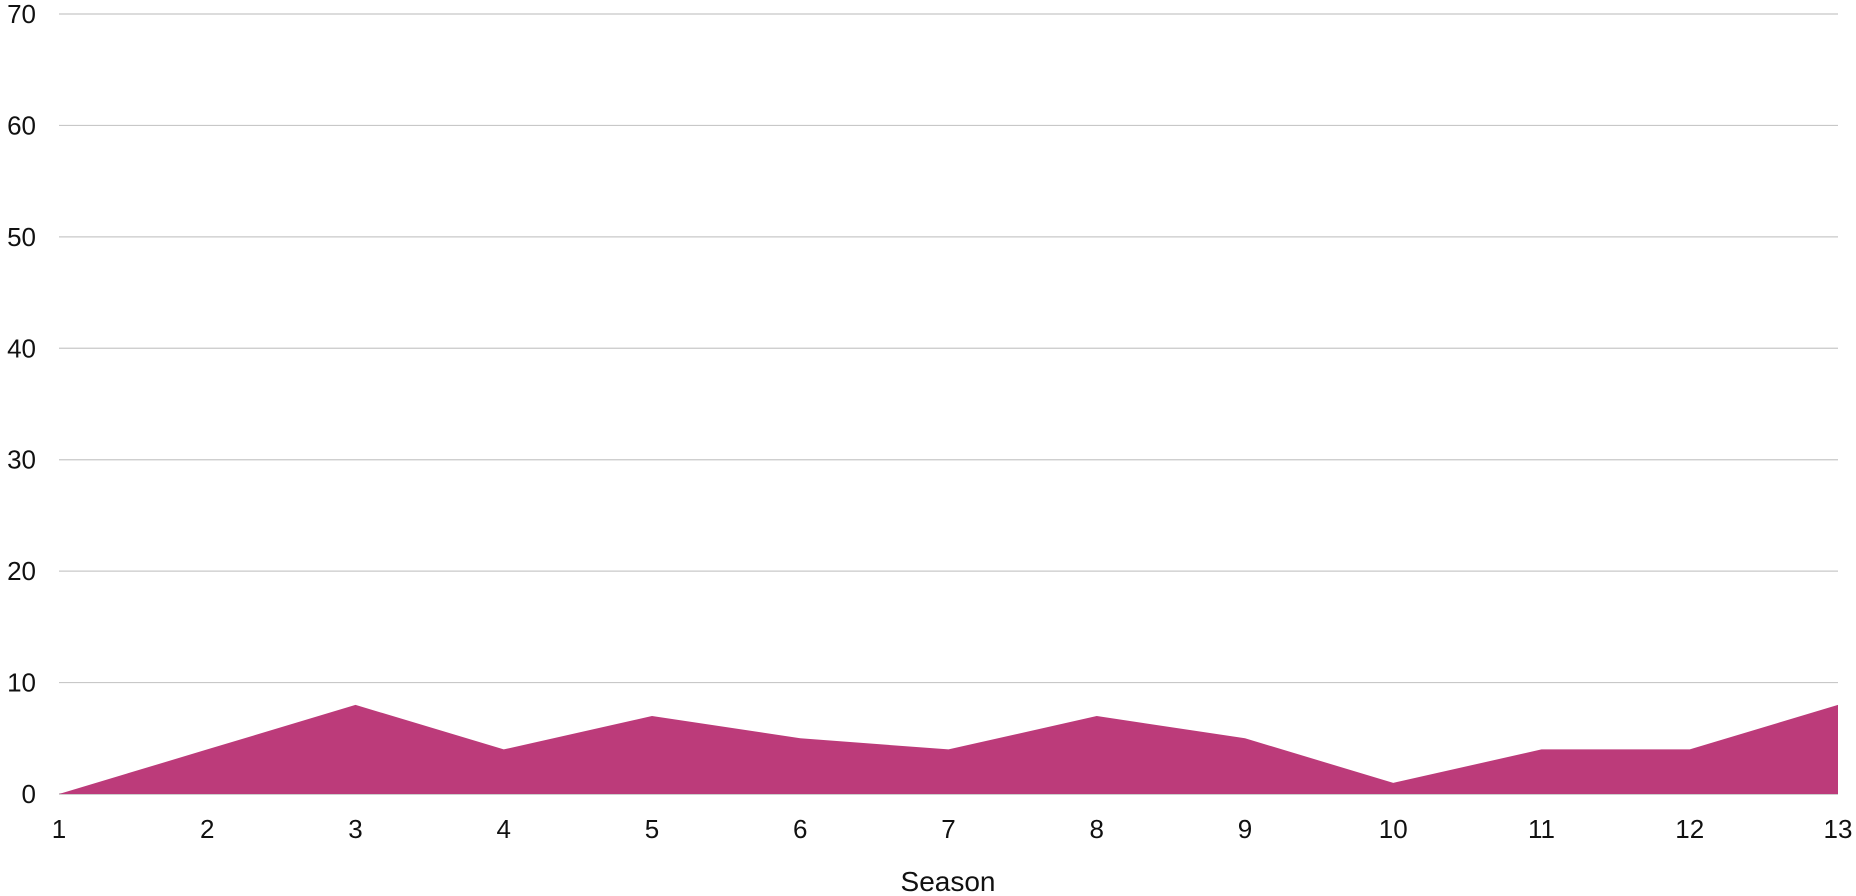  I want to click on x-axis-ticks: 1 2 3 4 5 6 7 8 9 10 11 12 13, so click(952, 829).